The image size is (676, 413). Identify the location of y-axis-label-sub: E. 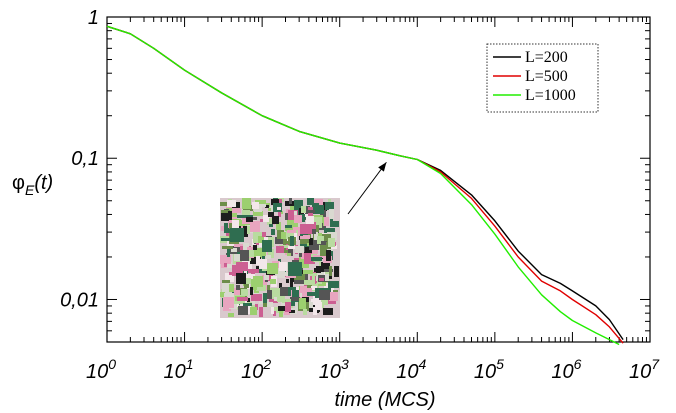
(30, 190).